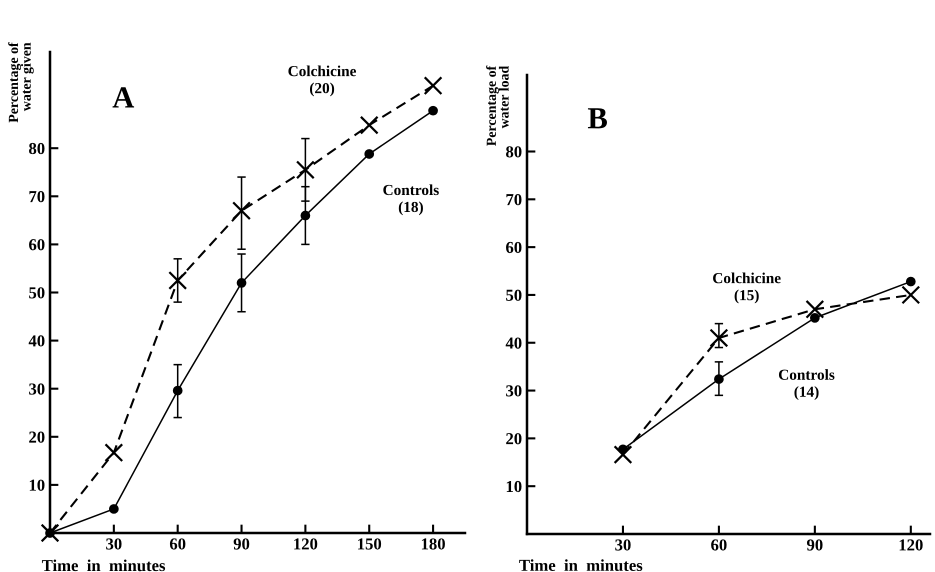 This screenshot has height=572, width=935. I want to click on x-tick-label: 150, so click(370, 544).